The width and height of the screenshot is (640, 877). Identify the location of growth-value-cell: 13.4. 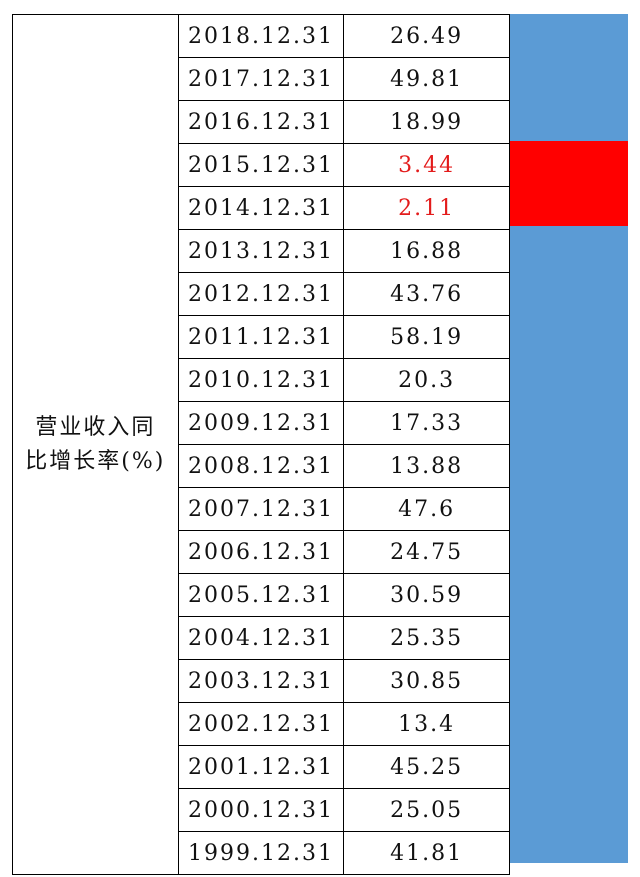
(426, 724).